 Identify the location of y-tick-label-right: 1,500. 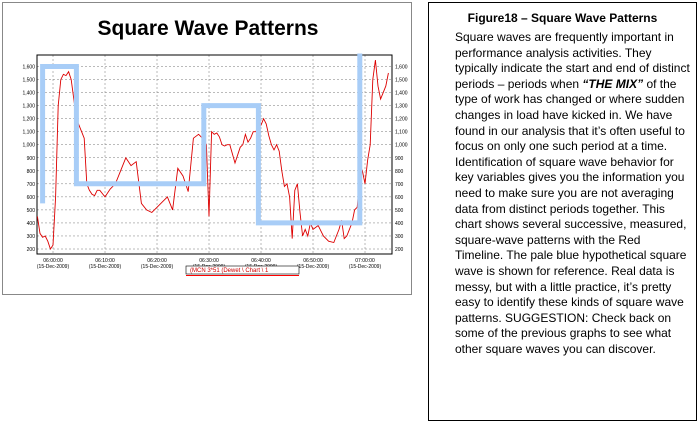
(401, 81).